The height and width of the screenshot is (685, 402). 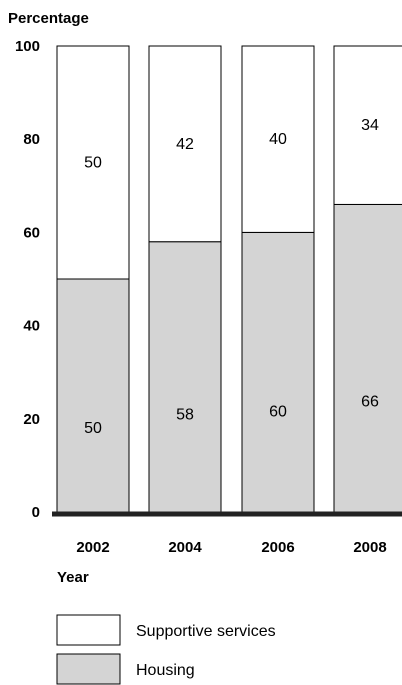 I want to click on x-axis-tick-labels: 2002 2004 2006 2008, so click(x=231, y=547).